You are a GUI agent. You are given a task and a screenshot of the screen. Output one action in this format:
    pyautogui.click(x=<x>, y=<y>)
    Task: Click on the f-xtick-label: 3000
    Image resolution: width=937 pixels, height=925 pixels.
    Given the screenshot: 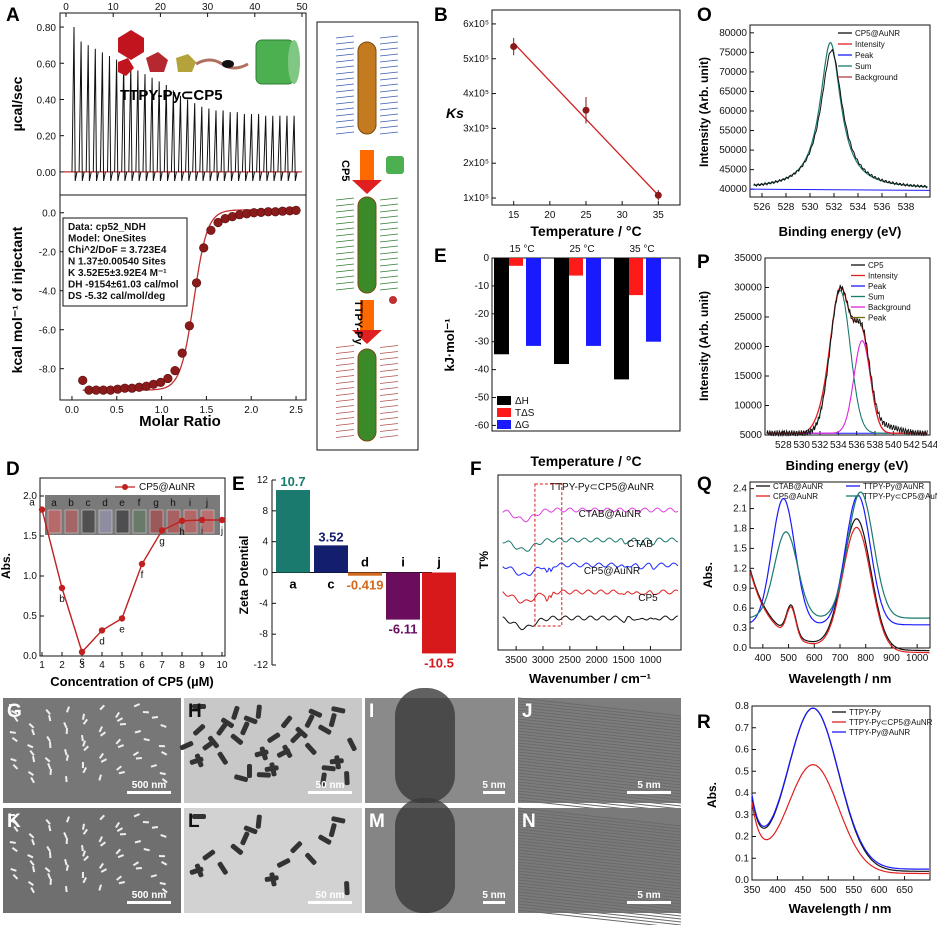 What is the action you would take?
    pyautogui.click(x=543, y=660)
    